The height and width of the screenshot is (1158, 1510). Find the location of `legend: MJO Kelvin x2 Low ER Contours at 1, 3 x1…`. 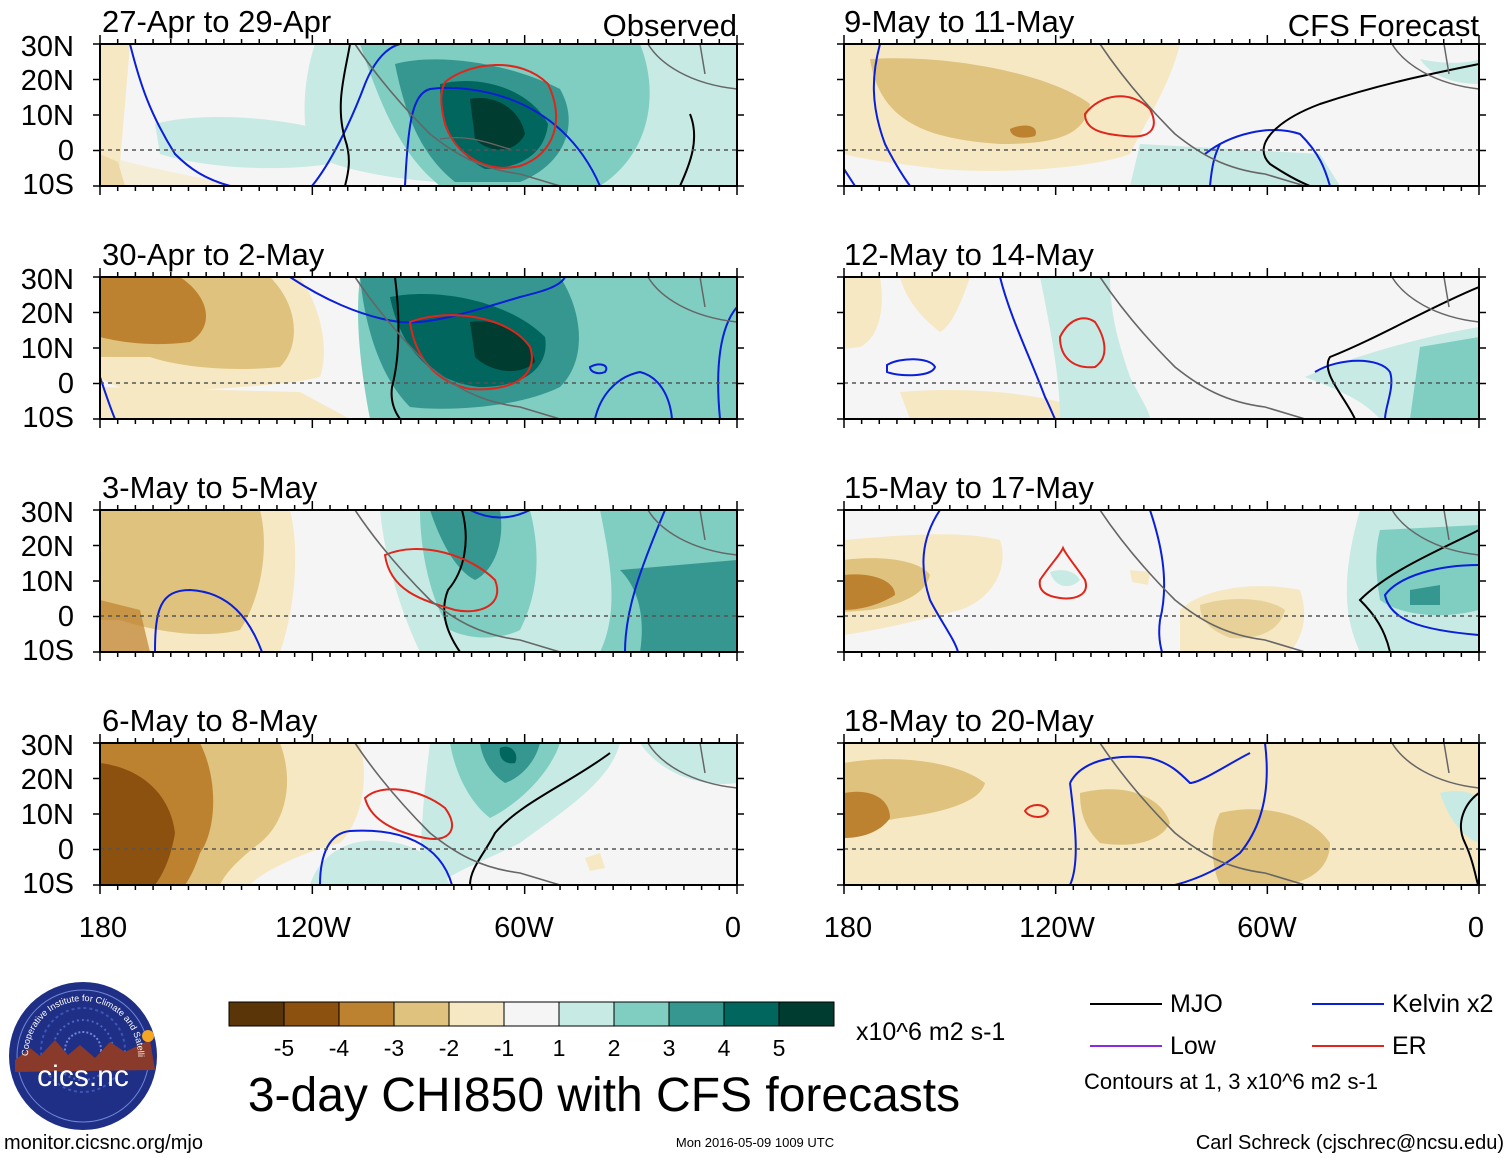

legend: MJO Kelvin x2 Low ER Contours at 1, 3 x1… is located at coordinates (1288, 1042).